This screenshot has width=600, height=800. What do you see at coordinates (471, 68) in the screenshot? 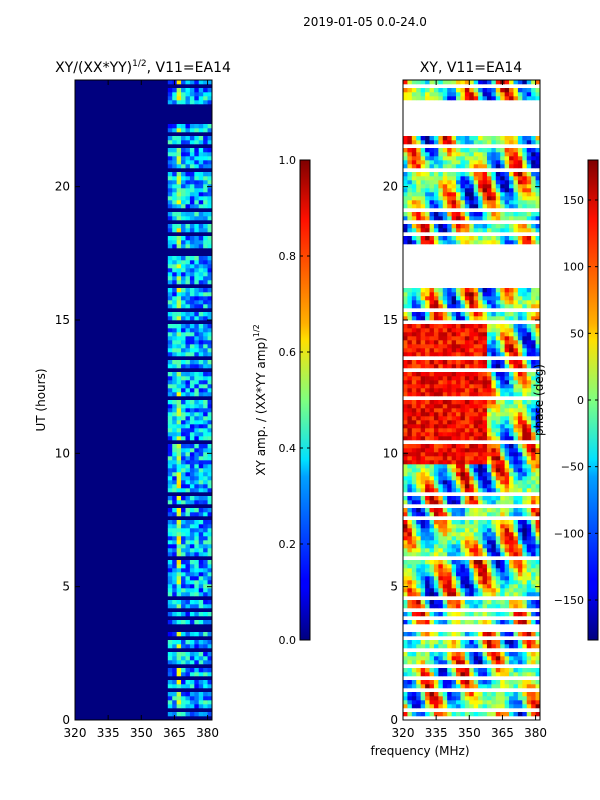
I see `phase-panel-title: XY, V11=EA14` at bounding box center [471, 68].